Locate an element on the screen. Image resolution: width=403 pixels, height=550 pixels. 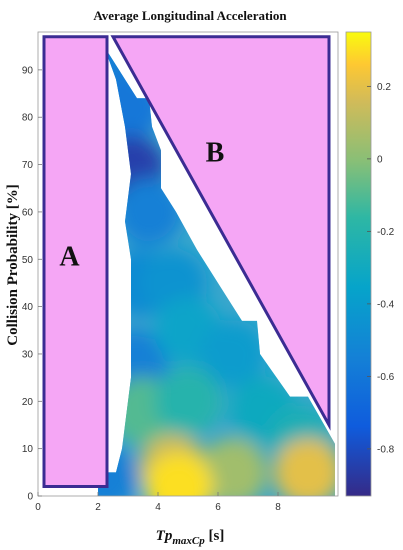
x-axis-label-sub: maxCp is located at coordinates (188, 541).